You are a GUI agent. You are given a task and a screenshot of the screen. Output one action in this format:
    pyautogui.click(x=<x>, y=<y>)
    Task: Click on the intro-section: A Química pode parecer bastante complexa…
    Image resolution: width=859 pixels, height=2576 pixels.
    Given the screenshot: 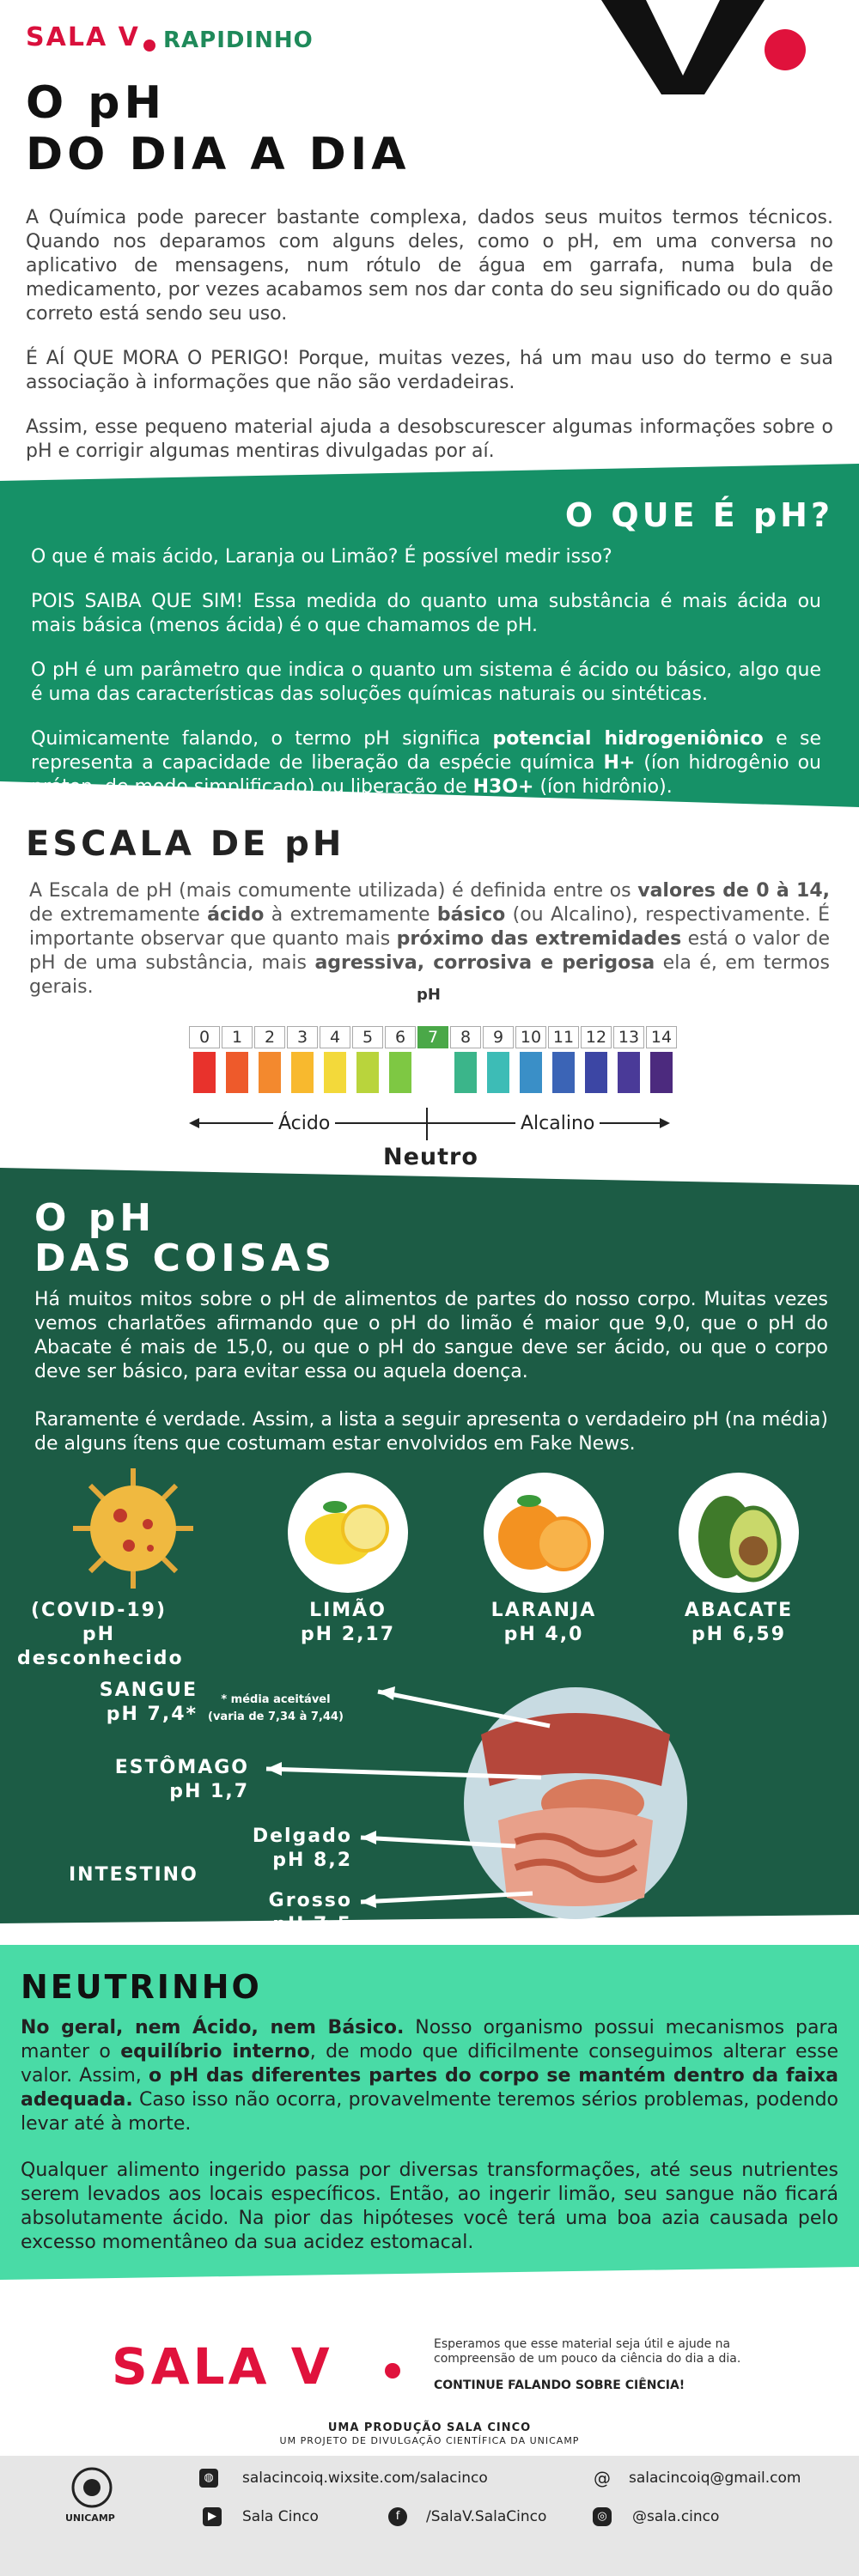 What is the action you would take?
    pyautogui.click(x=430, y=345)
    